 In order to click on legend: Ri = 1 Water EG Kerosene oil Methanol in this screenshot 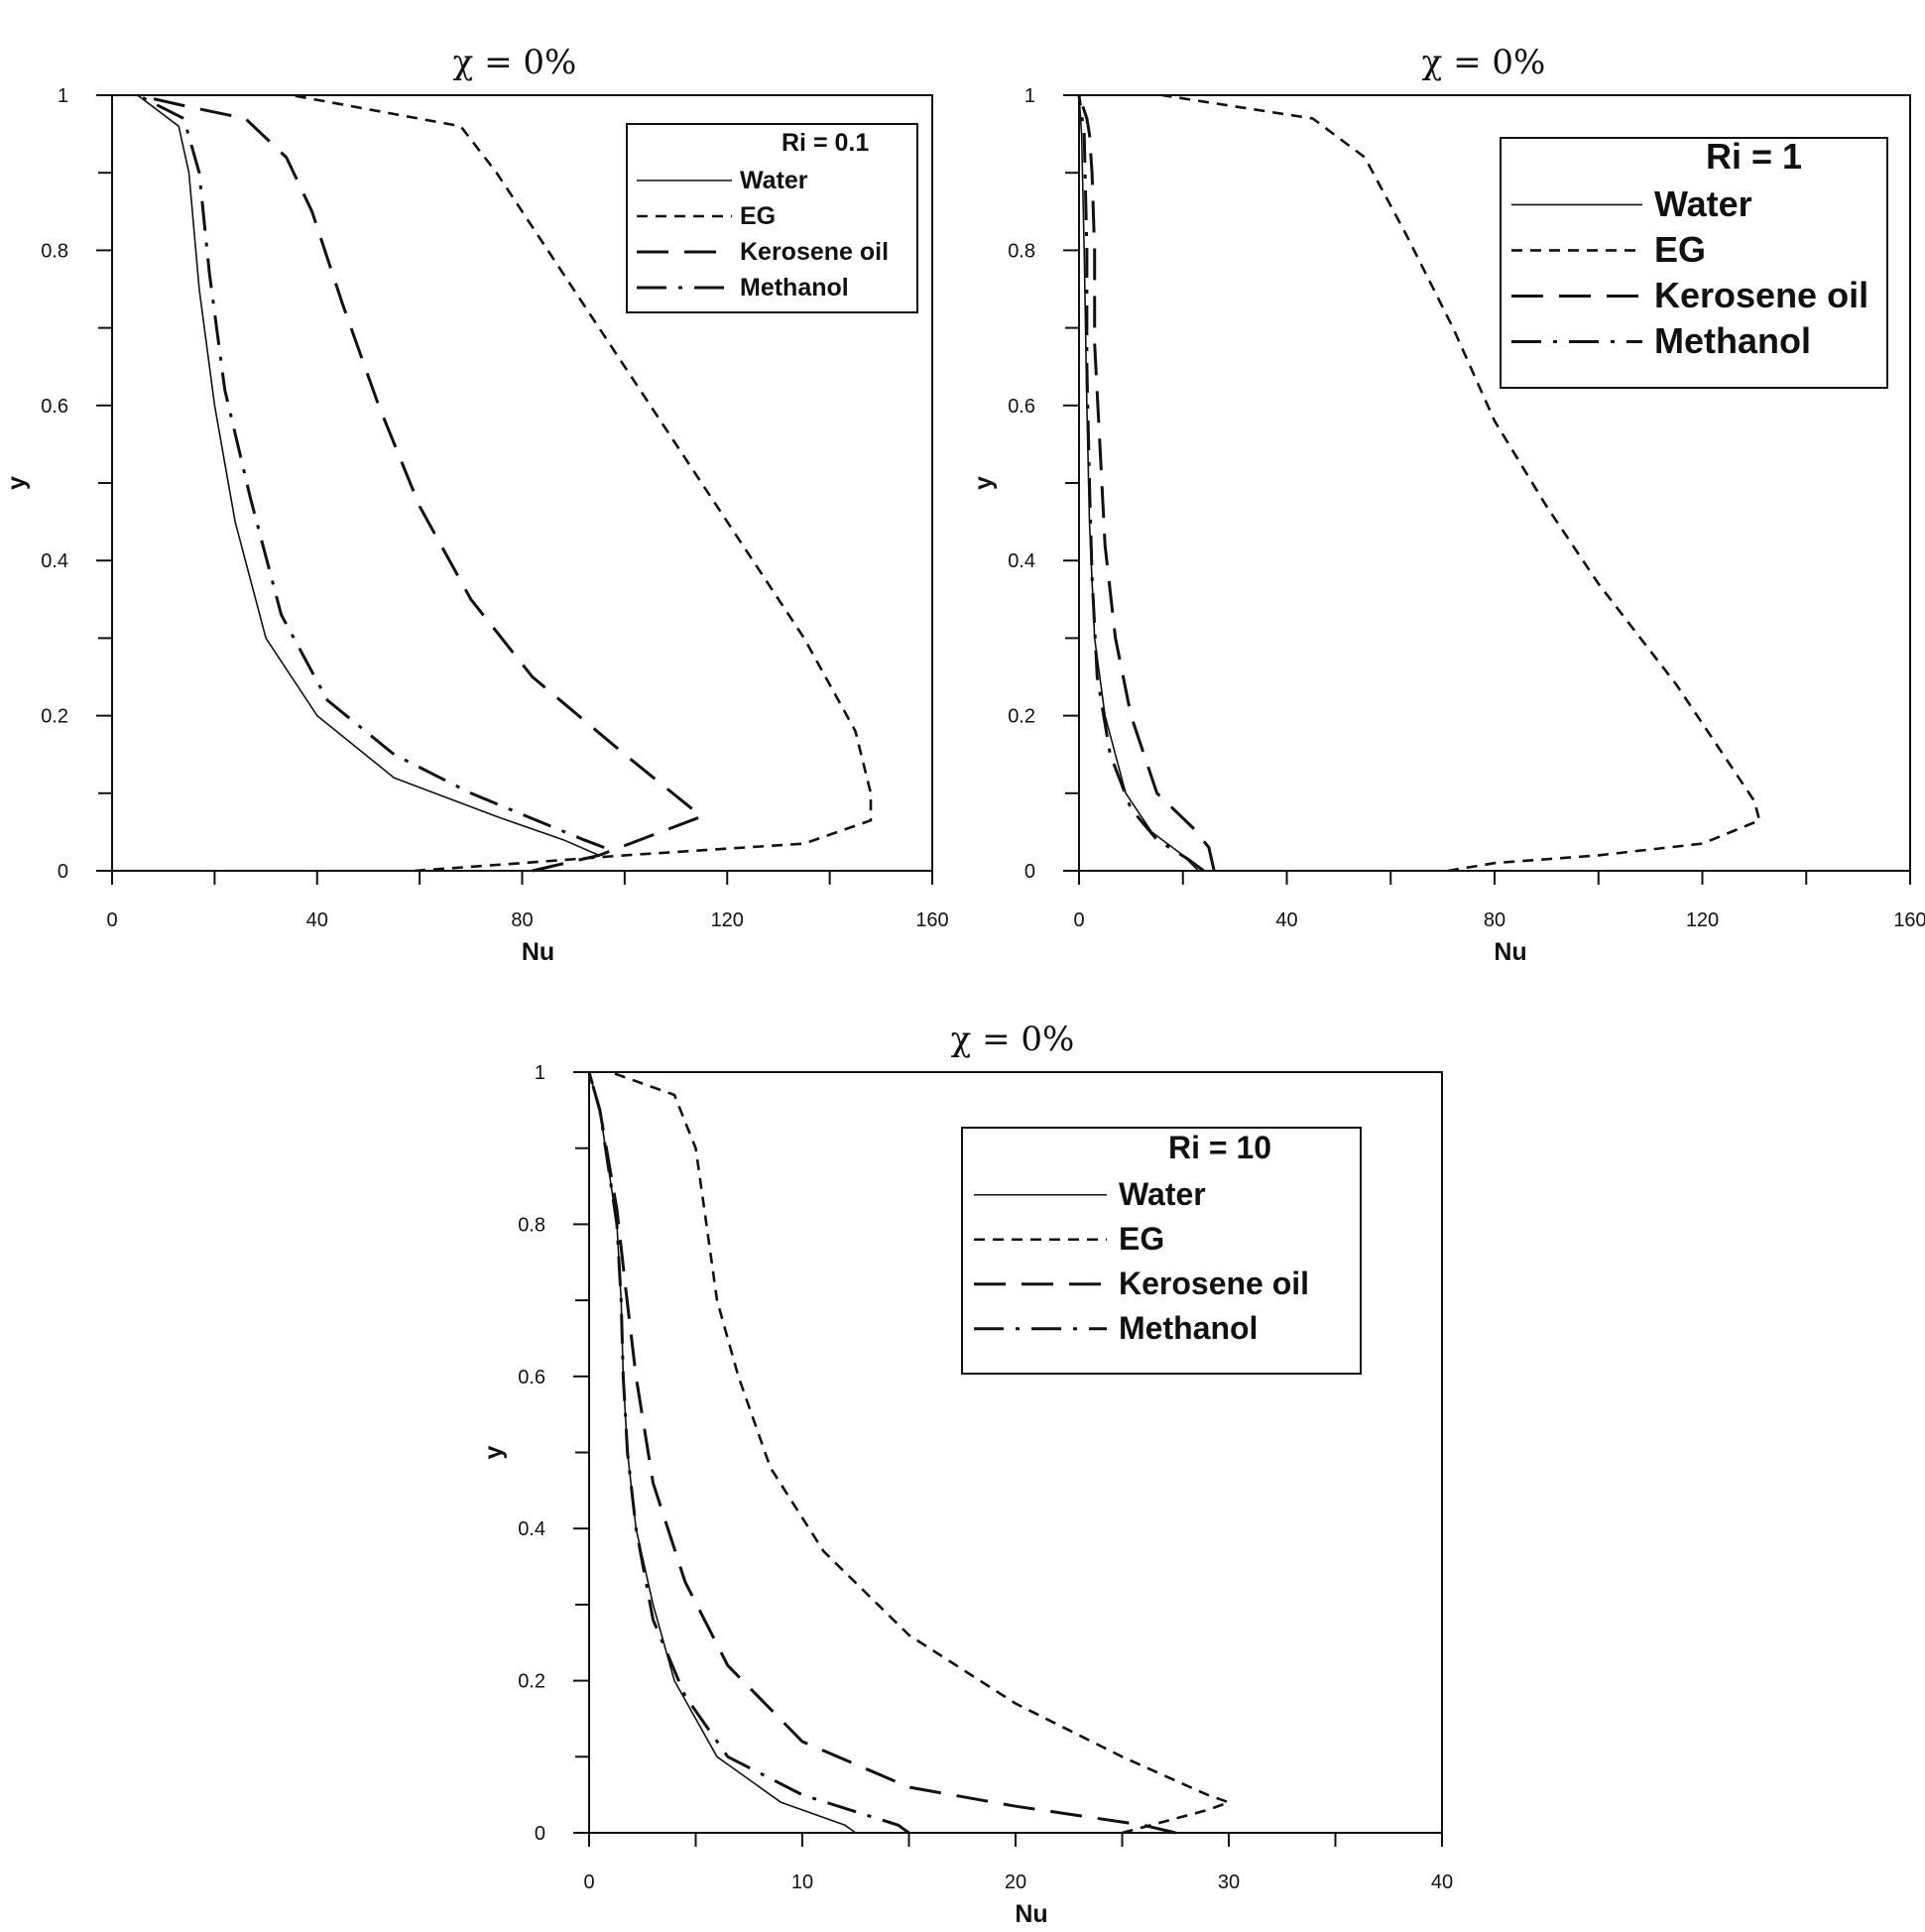, I will do `click(1694, 262)`.